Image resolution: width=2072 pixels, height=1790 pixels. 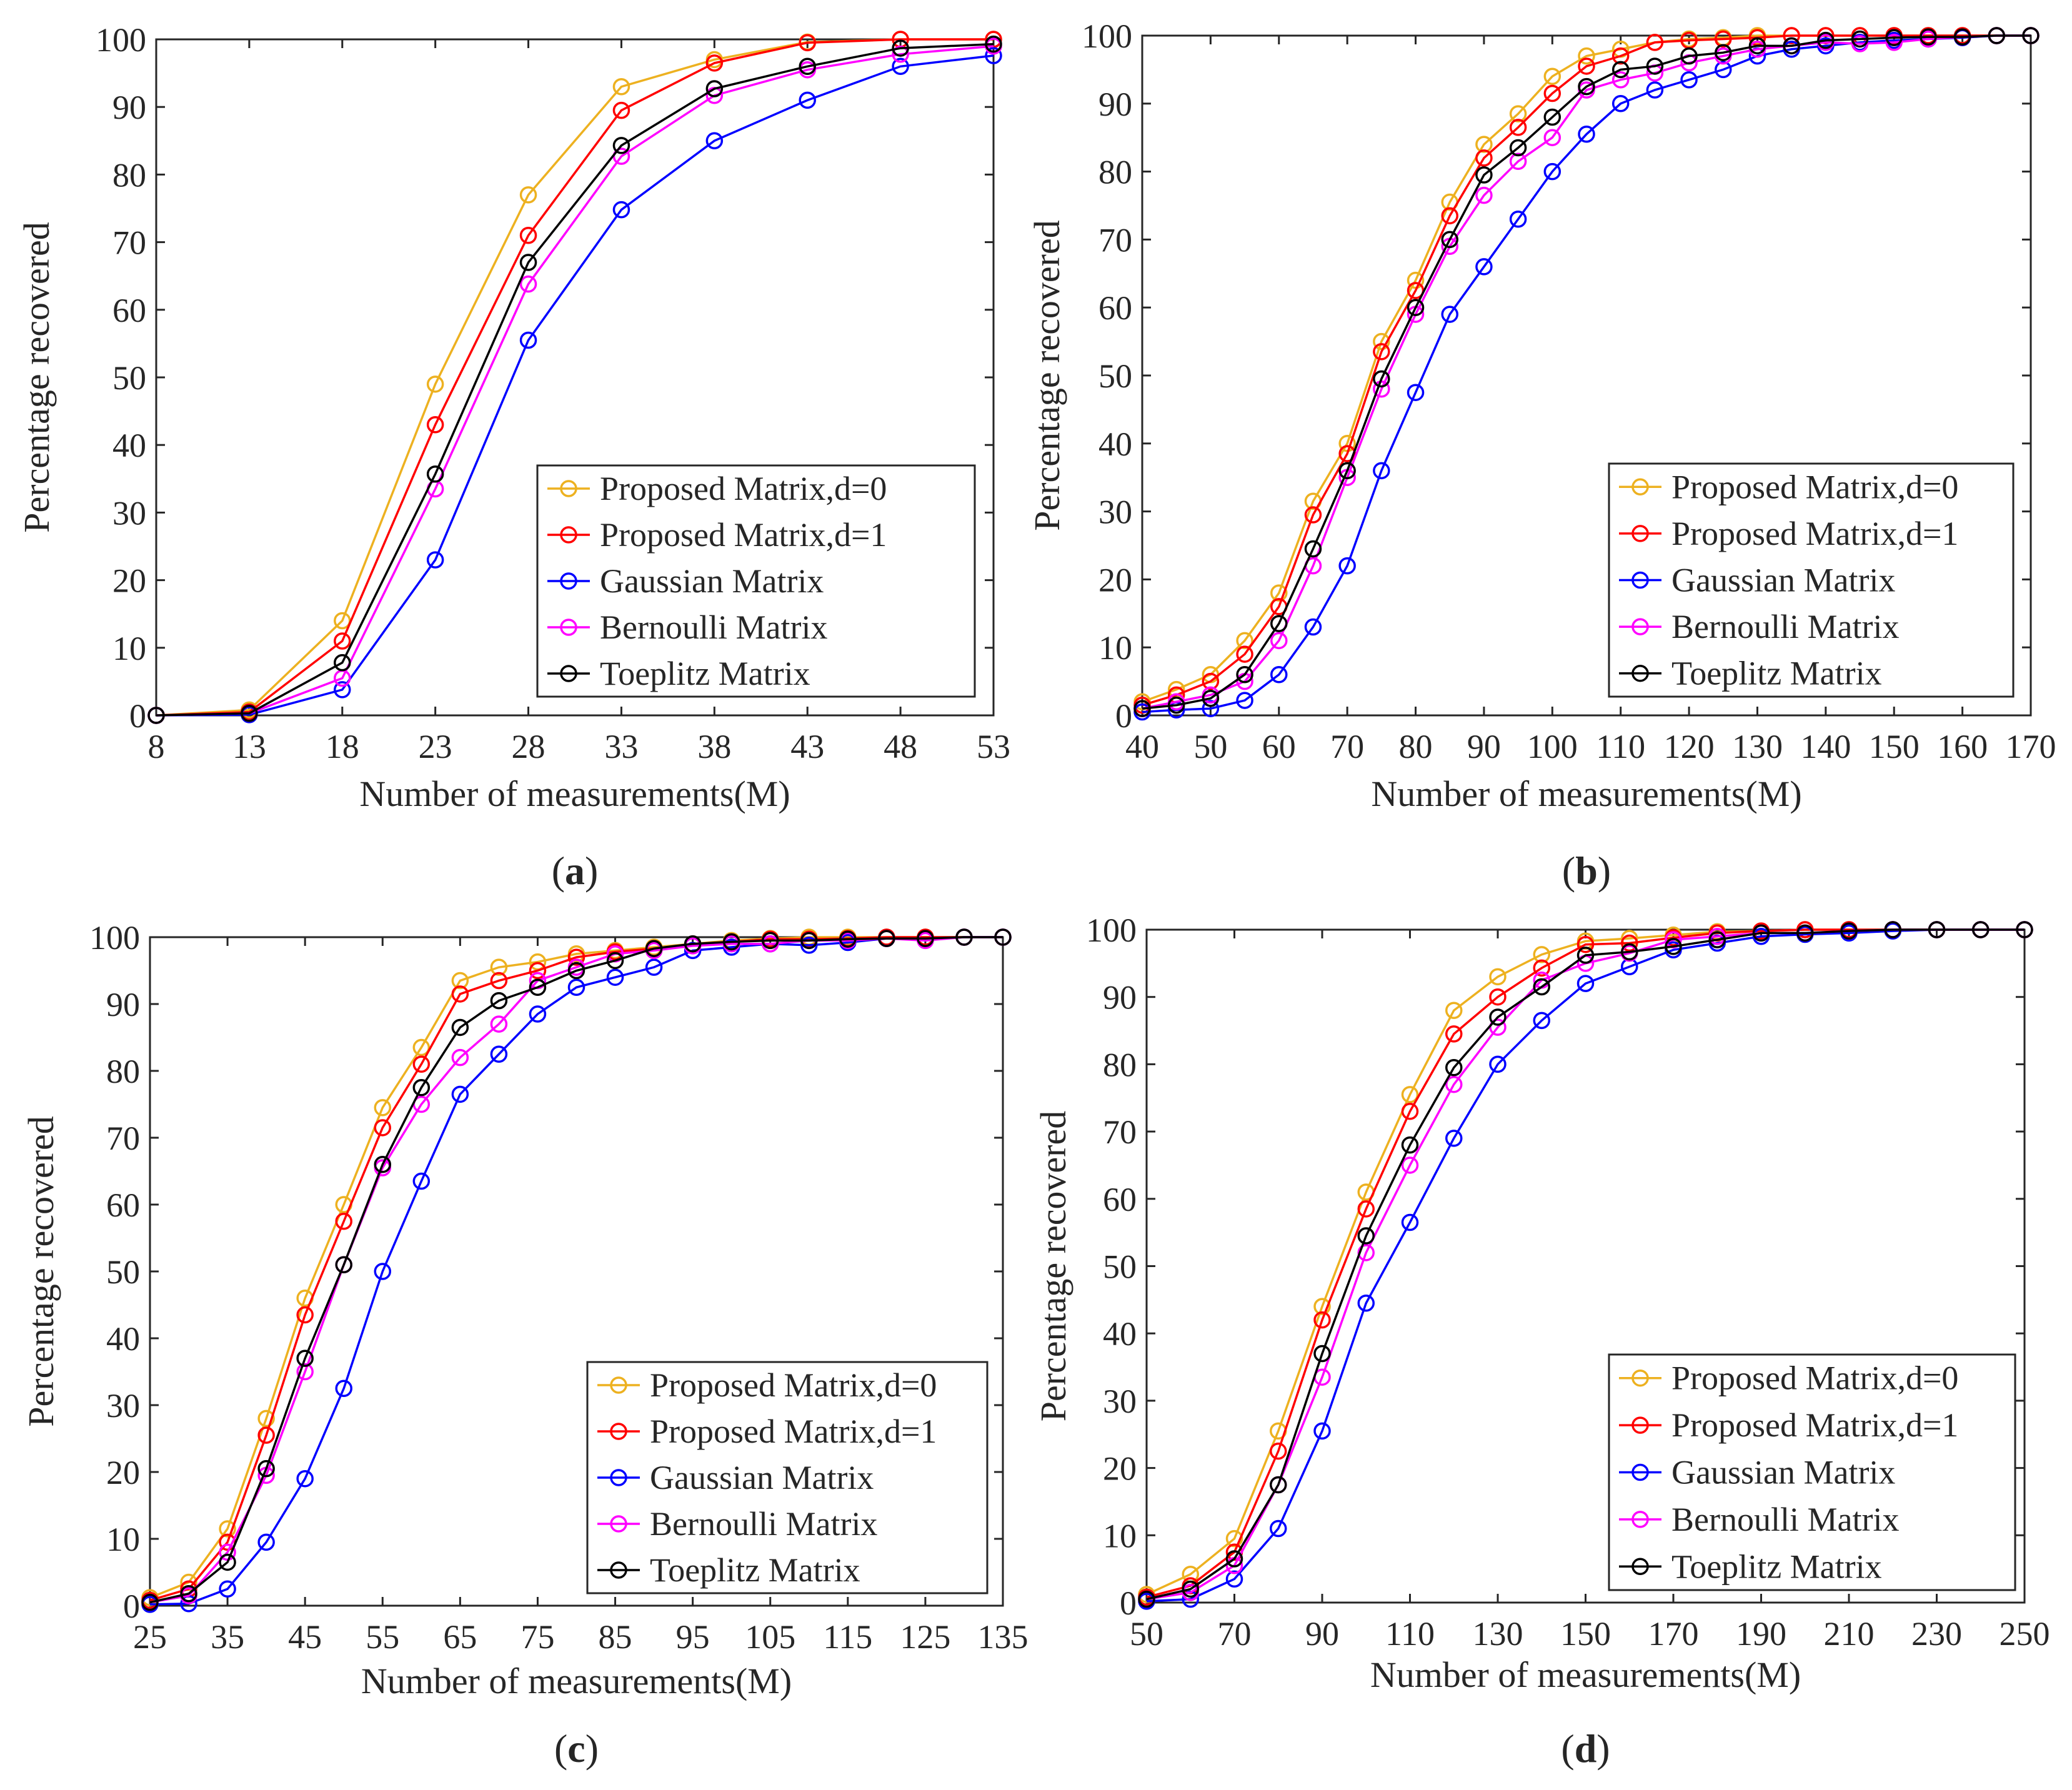 I want to click on legend-entry-label: Proposed Matrix,d=0, so click(x=743, y=488).